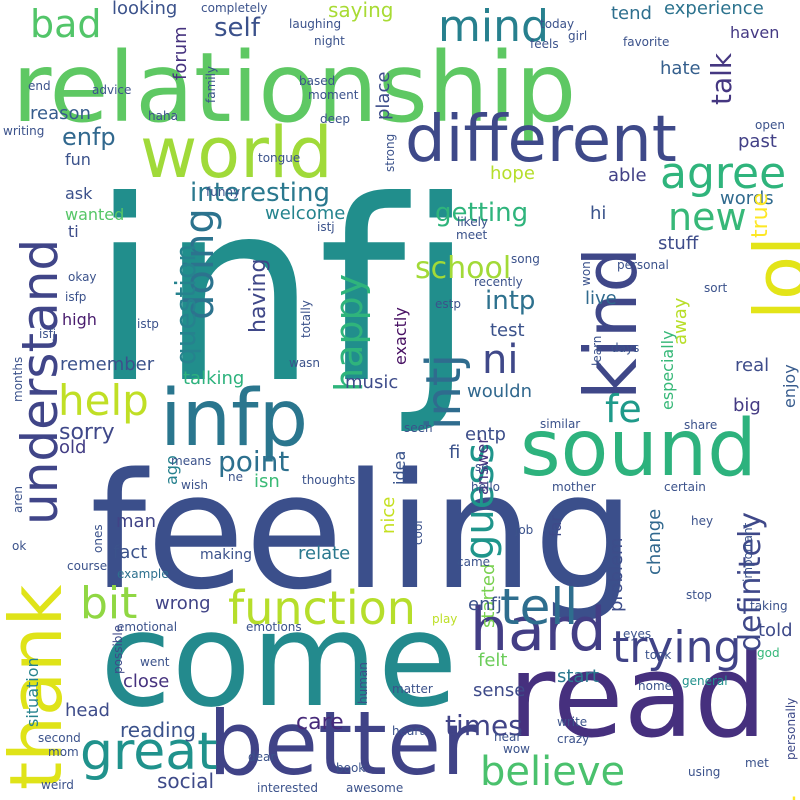 This screenshot has height=800, width=800. What do you see at coordinates (214, 378) in the screenshot?
I see `cloud-word-talking: talking` at bounding box center [214, 378].